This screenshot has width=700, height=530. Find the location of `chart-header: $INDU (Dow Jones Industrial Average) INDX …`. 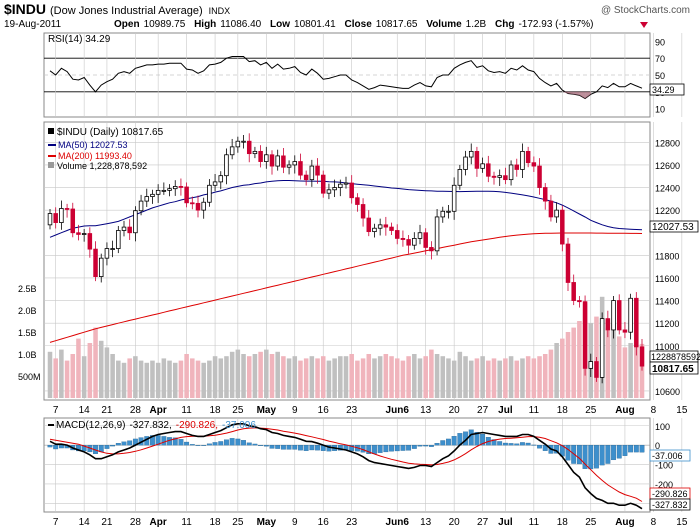

chart-header: $INDU (Dow Jones Industrial Average) INDX … is located at coordinates (347, 15).